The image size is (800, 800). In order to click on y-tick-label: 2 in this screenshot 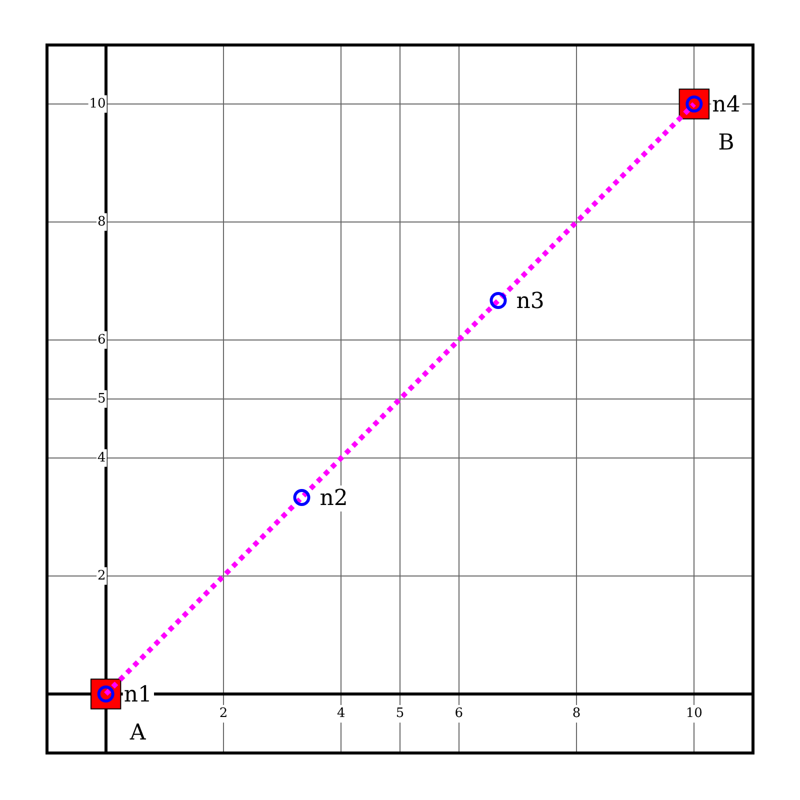, I will do `click(102, 576)`.